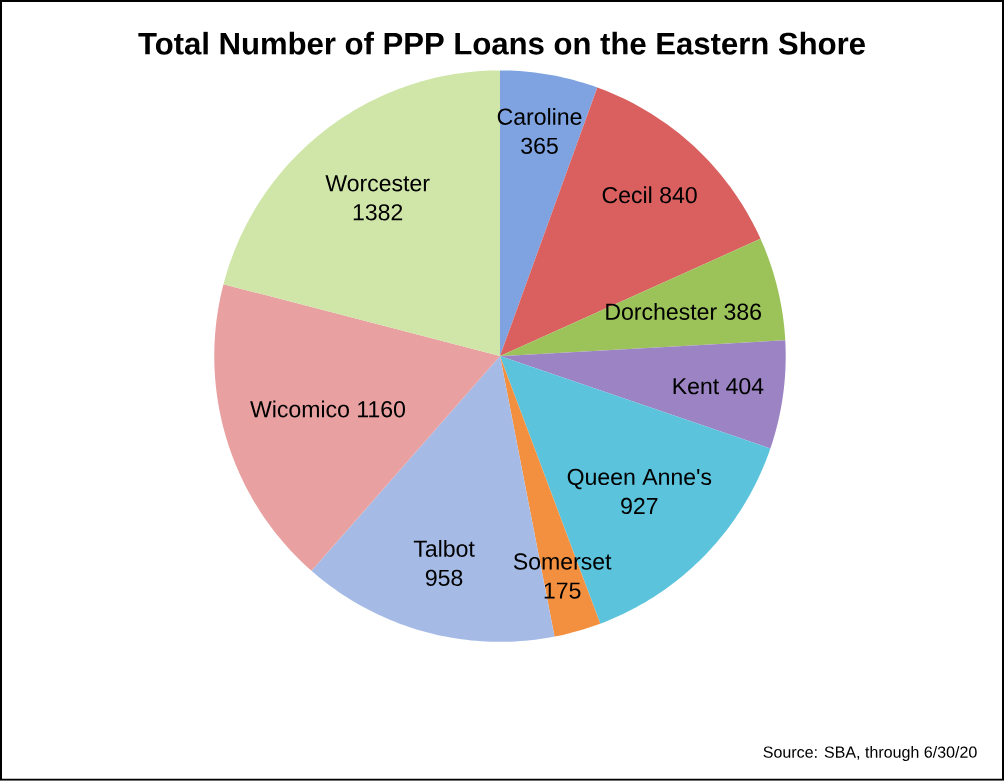 The height and width of the screenshot is (781, 1004). Describe the element at coordinates (745, 386) in the screenshot. I see `data-label: 404` at that location.